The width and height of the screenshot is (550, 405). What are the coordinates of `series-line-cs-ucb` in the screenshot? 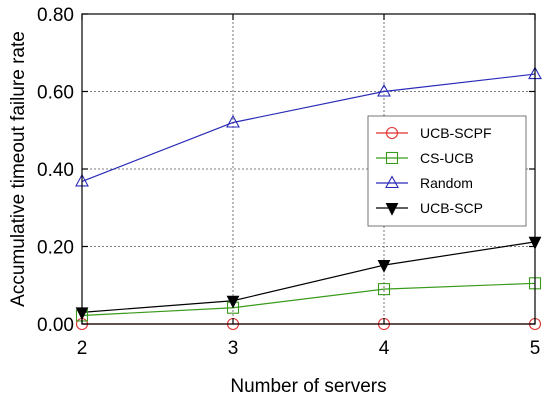 It's located at (308, 299).